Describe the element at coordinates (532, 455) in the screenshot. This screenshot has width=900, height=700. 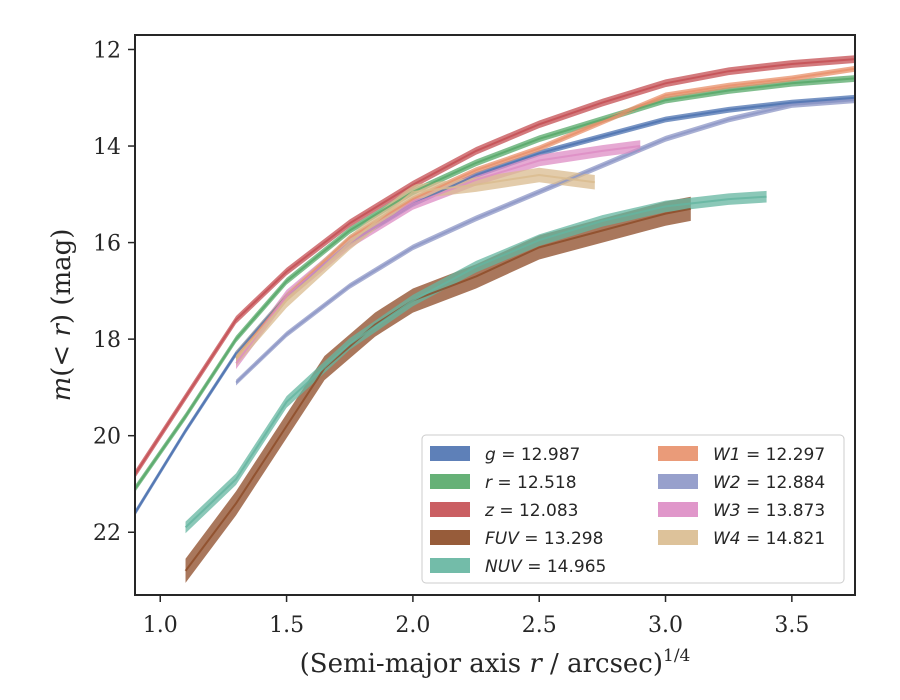
I see `legend-entry-label: g = 12.987` at that location.